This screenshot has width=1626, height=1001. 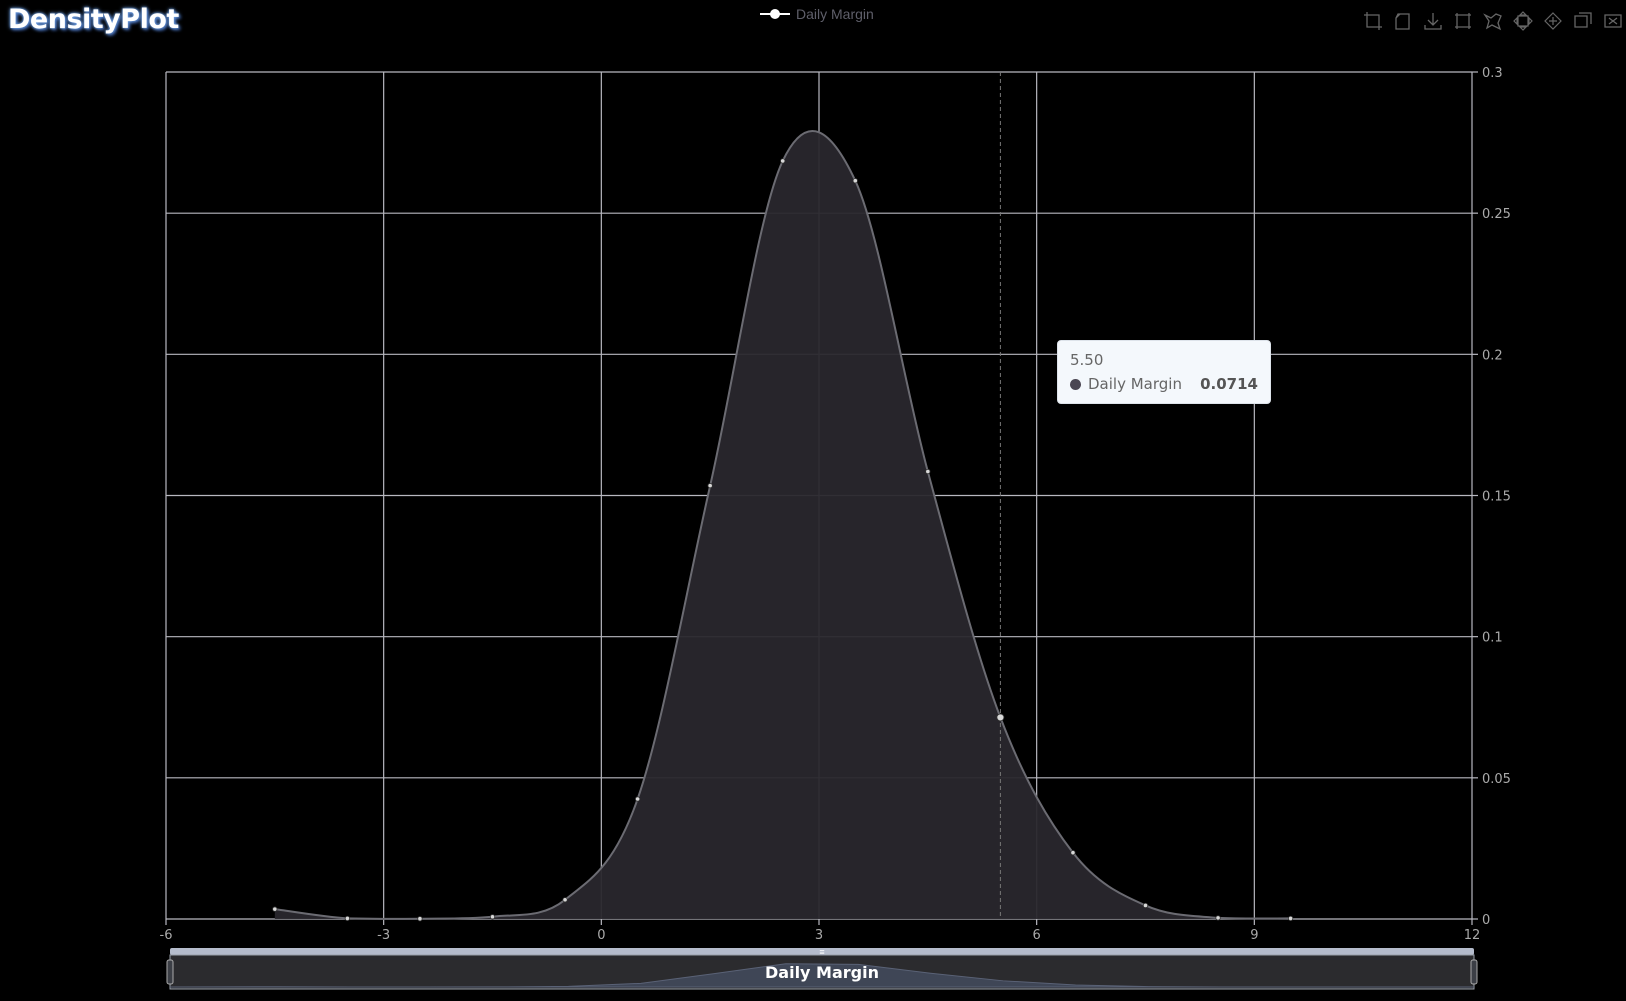 I want to click on zoom-handle-right, so click(x=1474, y=972).